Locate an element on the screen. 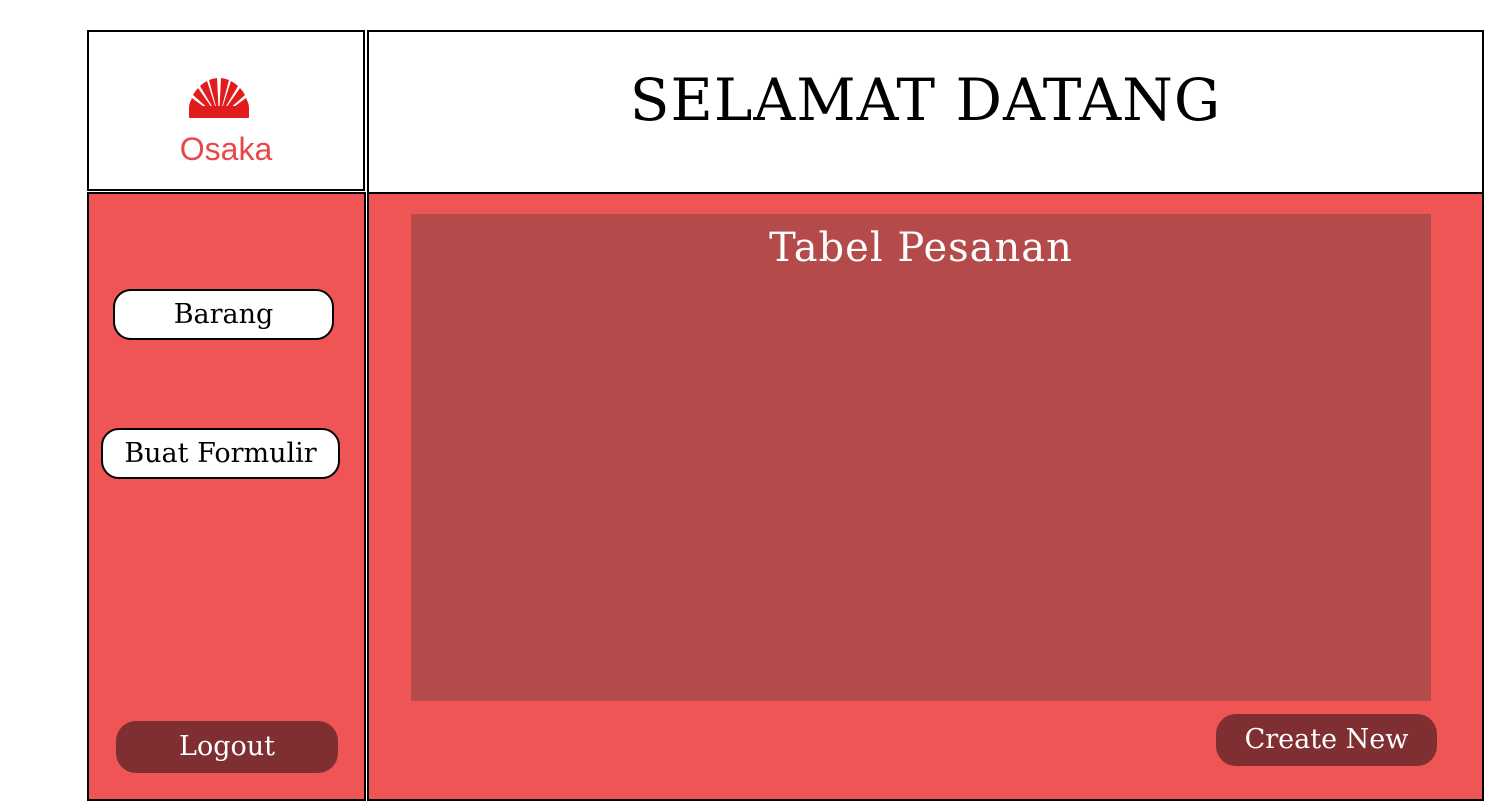 This screenshot has width=1485, height=804. create-new-button: Create New is located at coordinates (1326, 740).